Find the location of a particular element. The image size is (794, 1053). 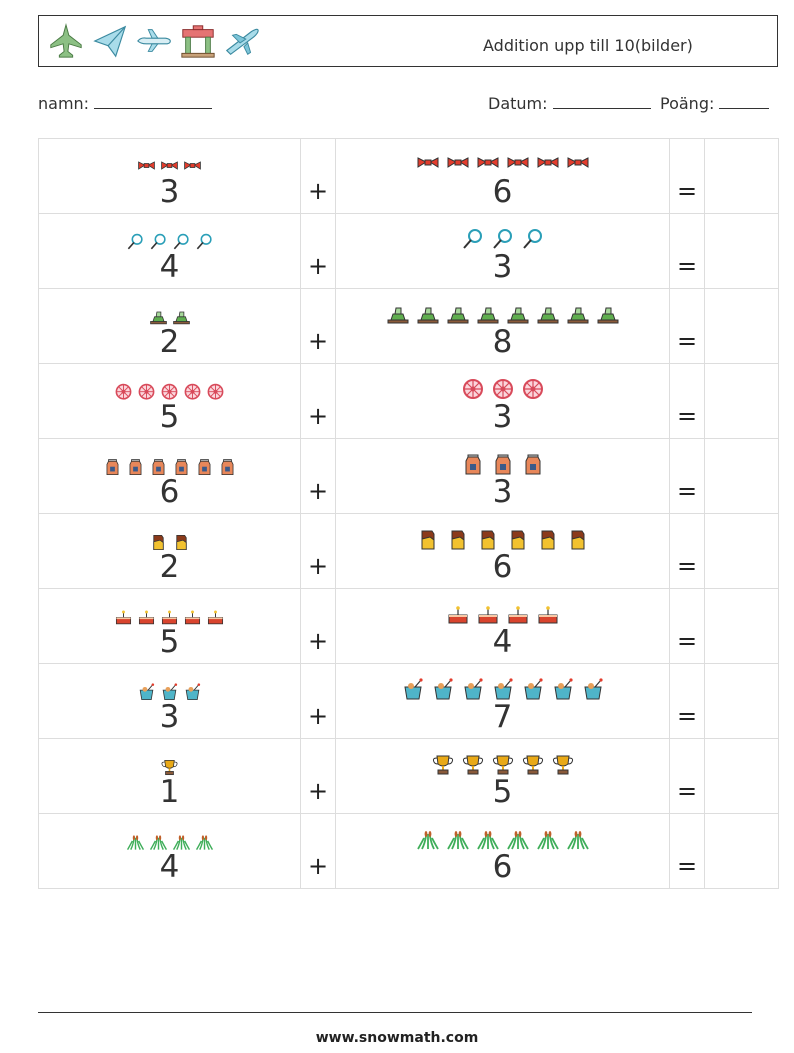

problem-row: 4 + 6 = is located at coordinates (408, 851).